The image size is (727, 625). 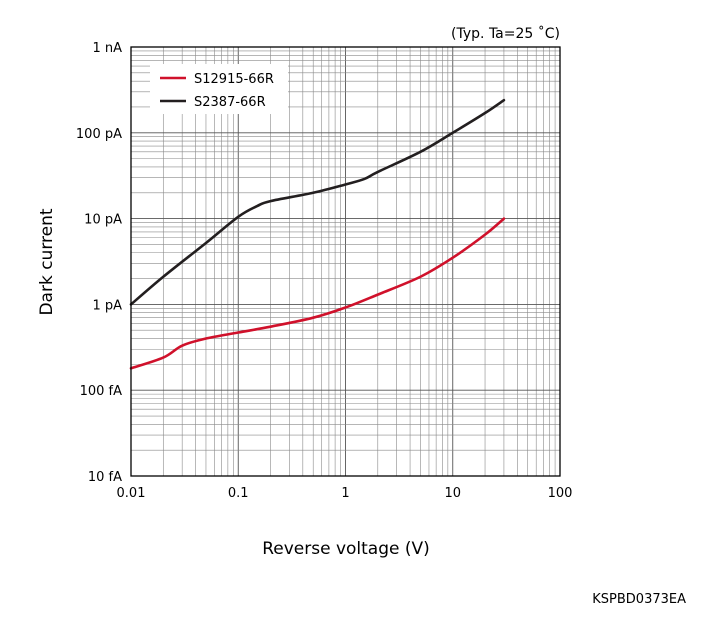 I want to click on y-tick-label: 1 pA, so click(x=107, y=305).